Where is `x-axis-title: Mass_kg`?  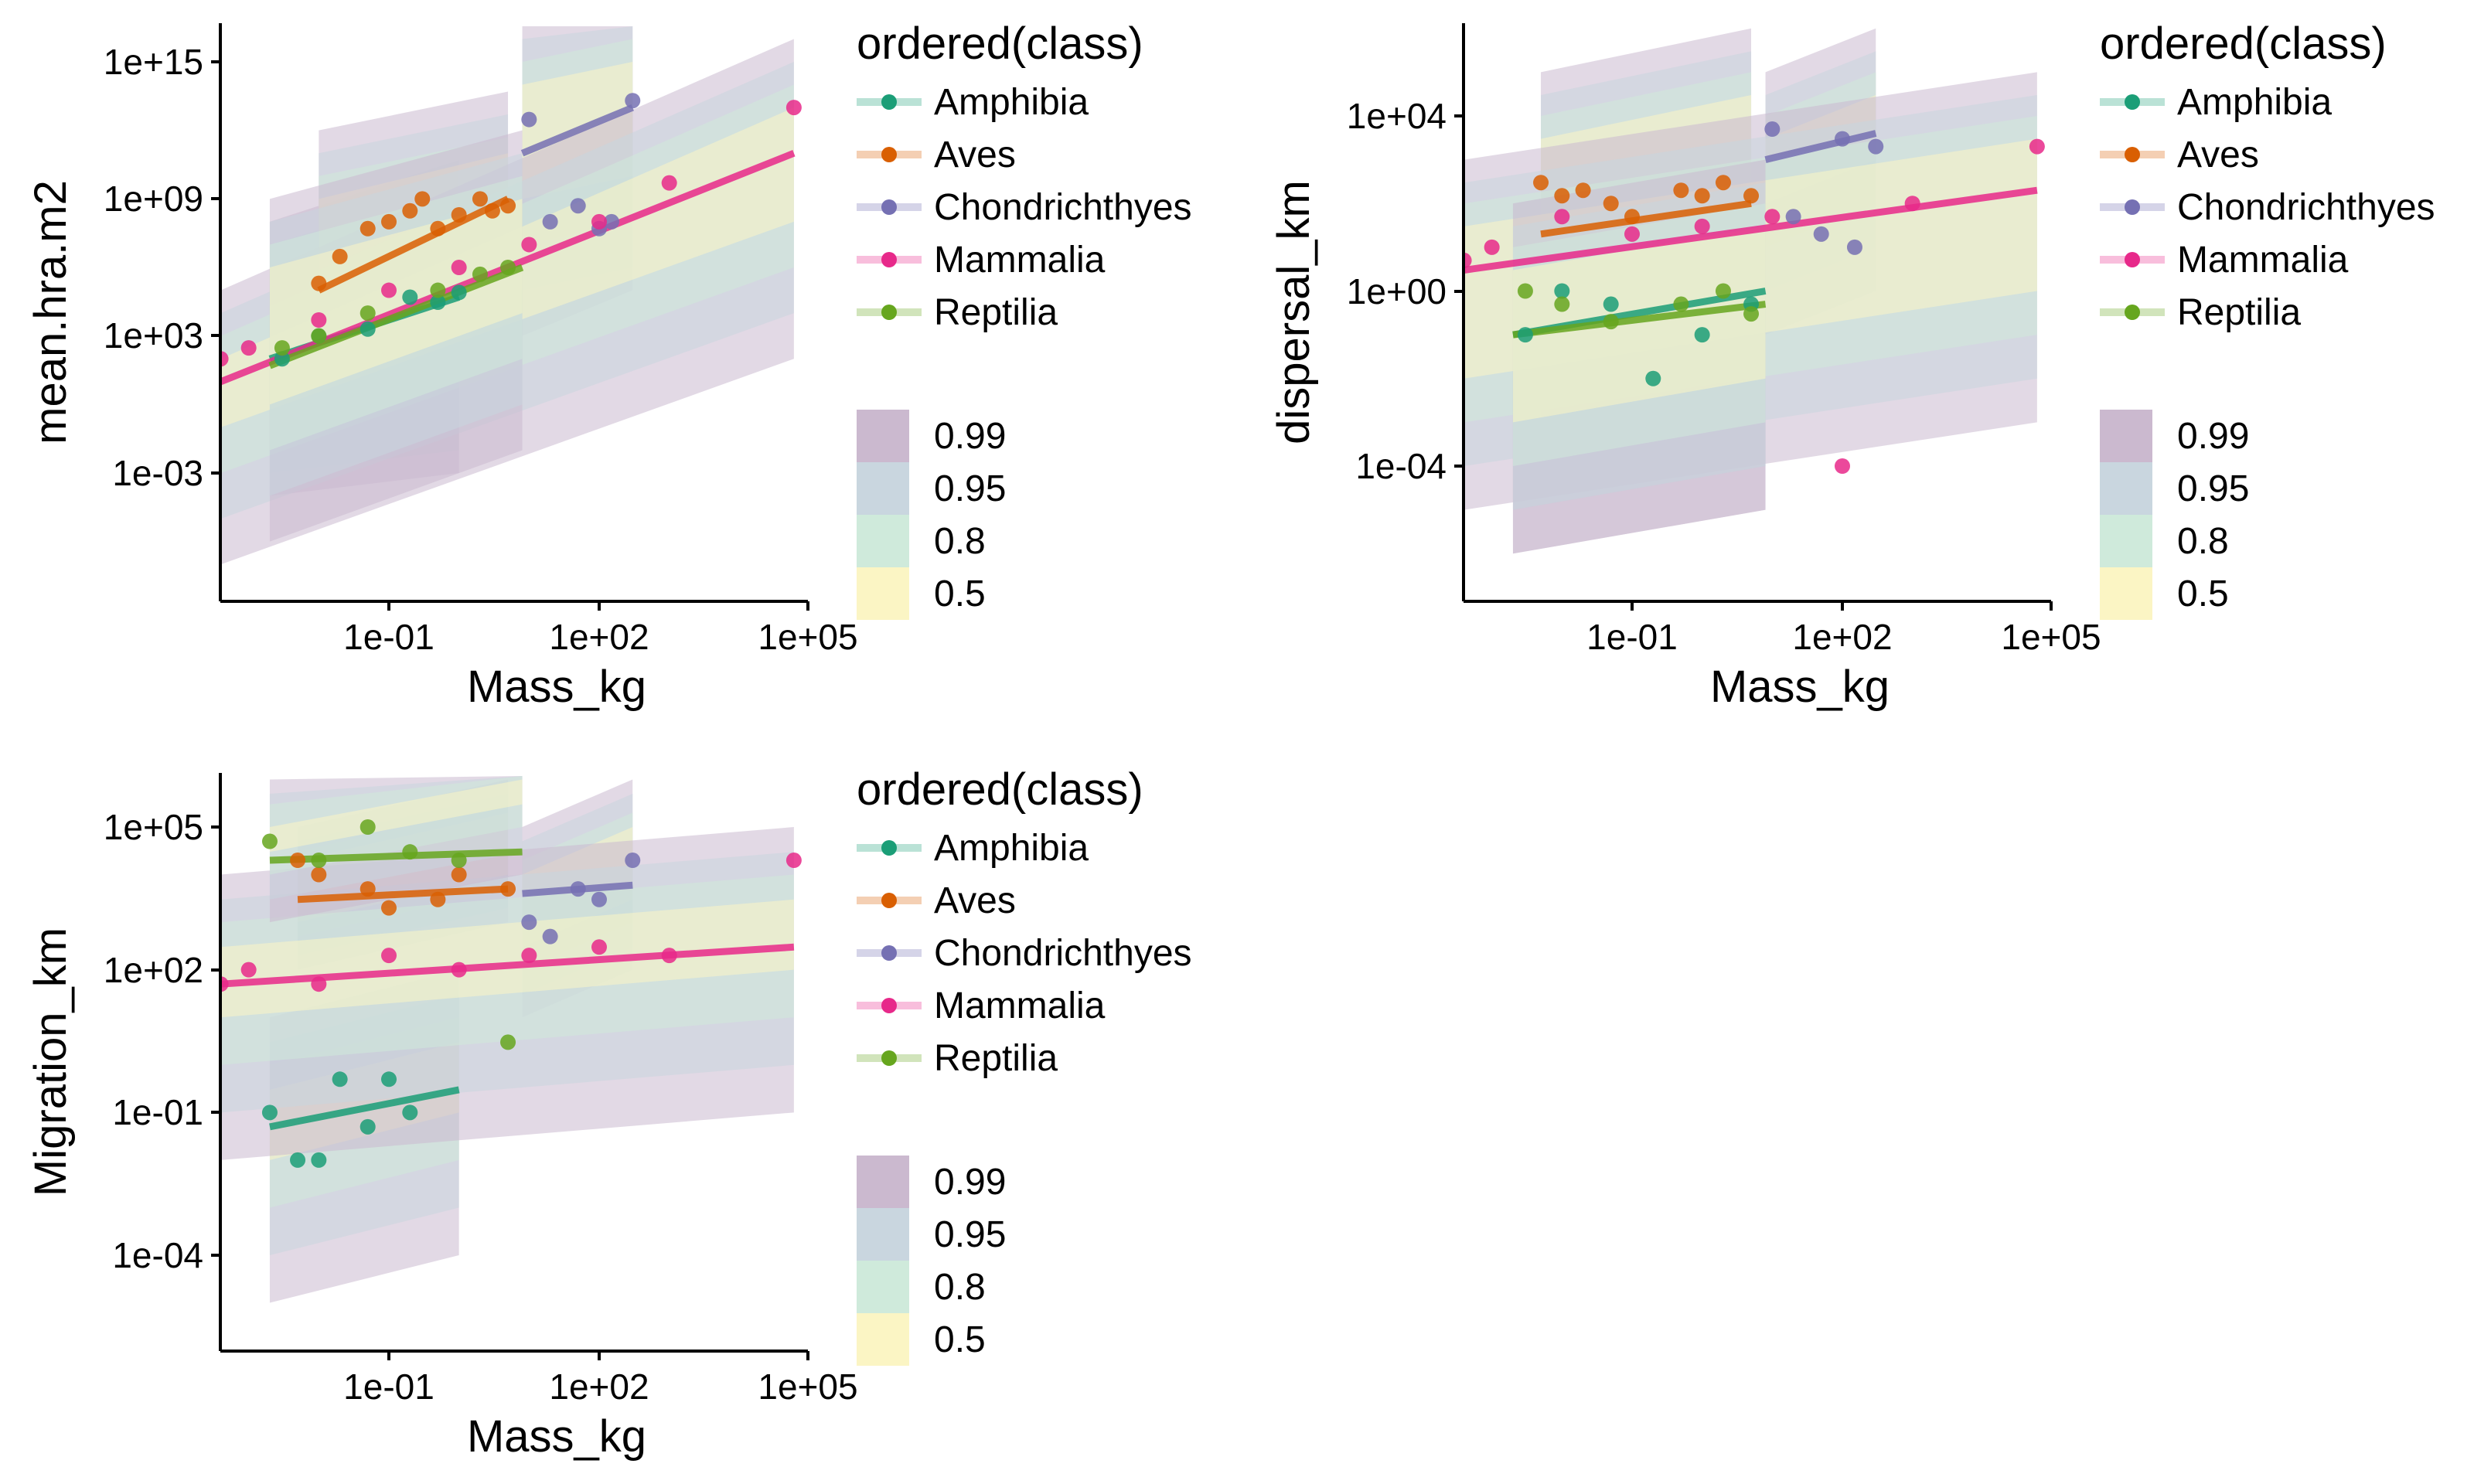 x-axis-title: Mass_kg is located at coordinates (1800, 687).